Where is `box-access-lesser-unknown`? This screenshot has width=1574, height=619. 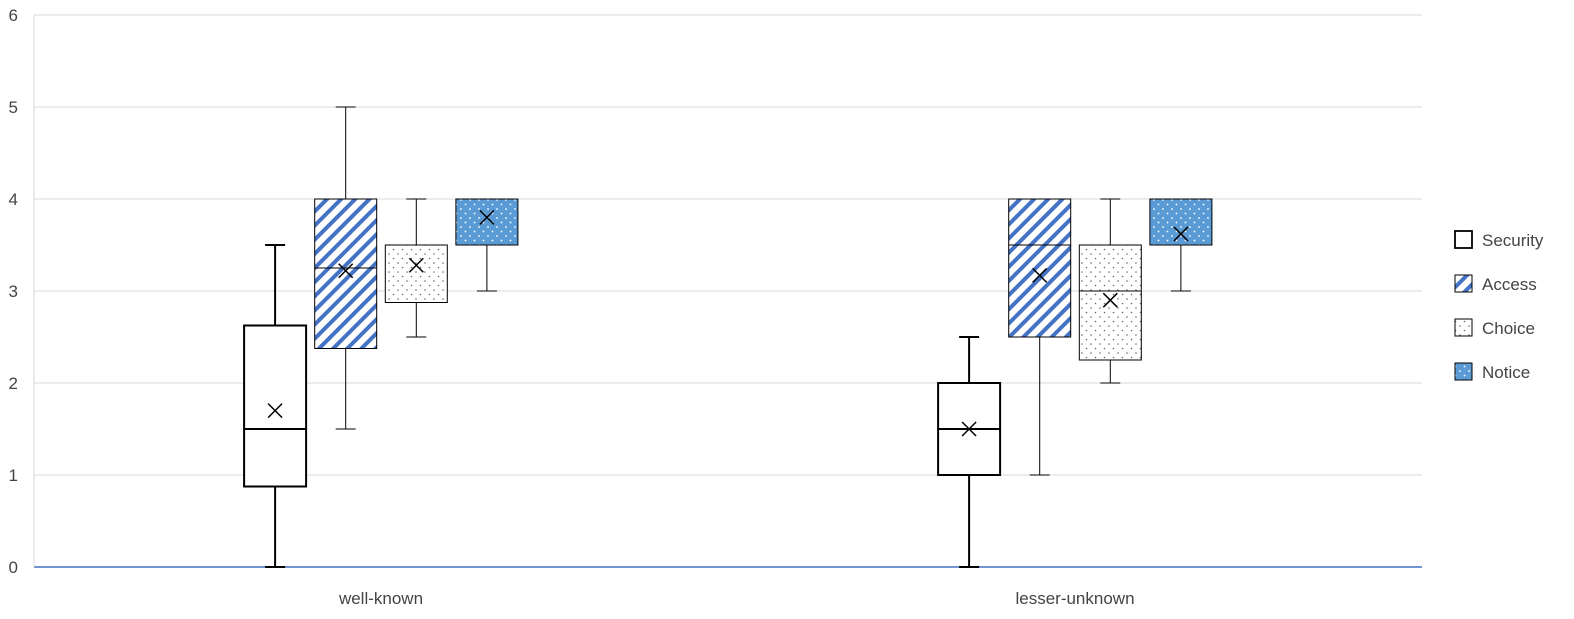 box-access-lesser-unknown is located at coordinates (1040, 337).